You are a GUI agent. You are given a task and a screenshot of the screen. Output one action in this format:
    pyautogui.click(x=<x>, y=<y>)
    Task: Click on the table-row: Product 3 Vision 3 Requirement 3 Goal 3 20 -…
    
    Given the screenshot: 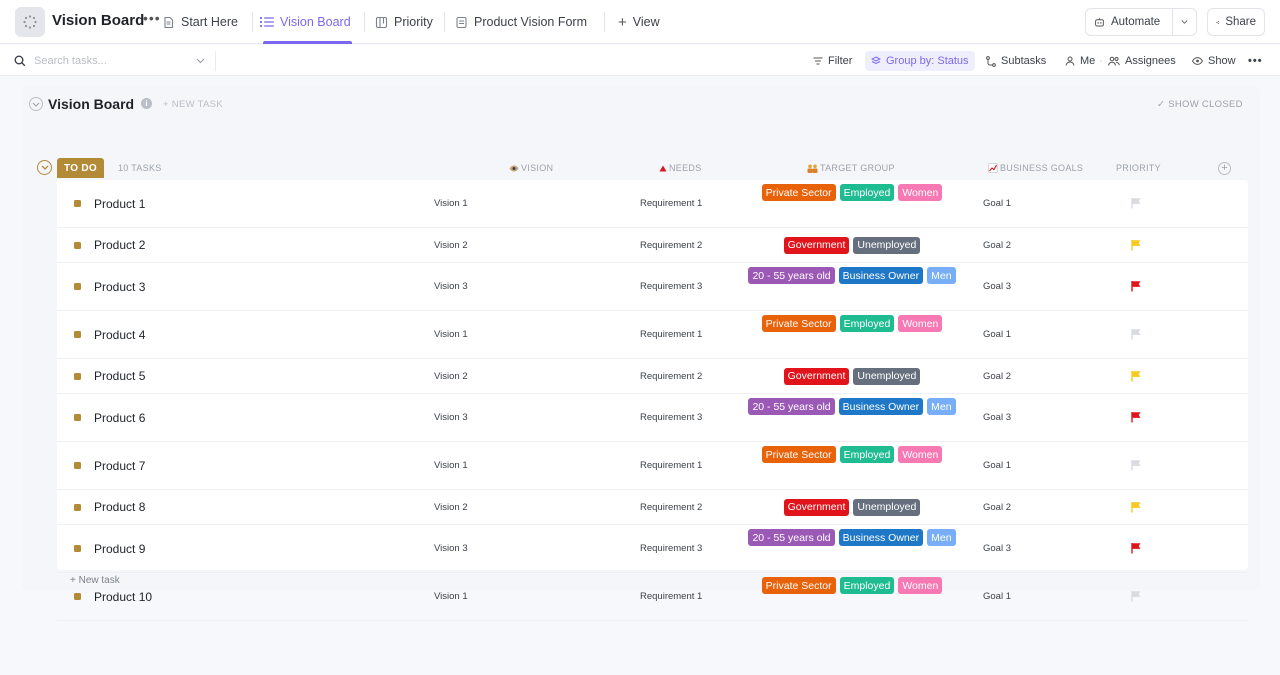 What is the action you would take?
    pyautogui.click(x=652, y=287)
    